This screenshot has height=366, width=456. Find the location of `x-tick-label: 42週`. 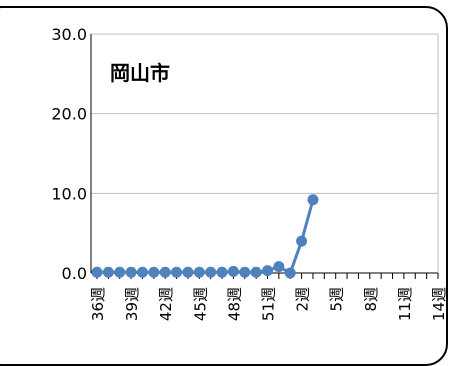

x-tick-label: 42週 is located at coordinates (166, 304).